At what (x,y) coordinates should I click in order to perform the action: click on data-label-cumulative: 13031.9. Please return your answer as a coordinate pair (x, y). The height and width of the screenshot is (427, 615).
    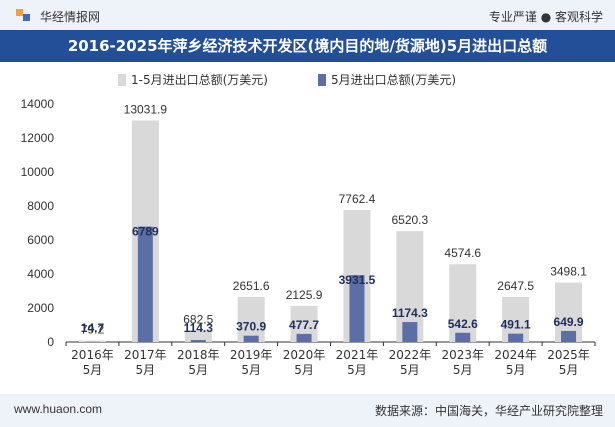
    Looking at the image, I should click on (146, 109).